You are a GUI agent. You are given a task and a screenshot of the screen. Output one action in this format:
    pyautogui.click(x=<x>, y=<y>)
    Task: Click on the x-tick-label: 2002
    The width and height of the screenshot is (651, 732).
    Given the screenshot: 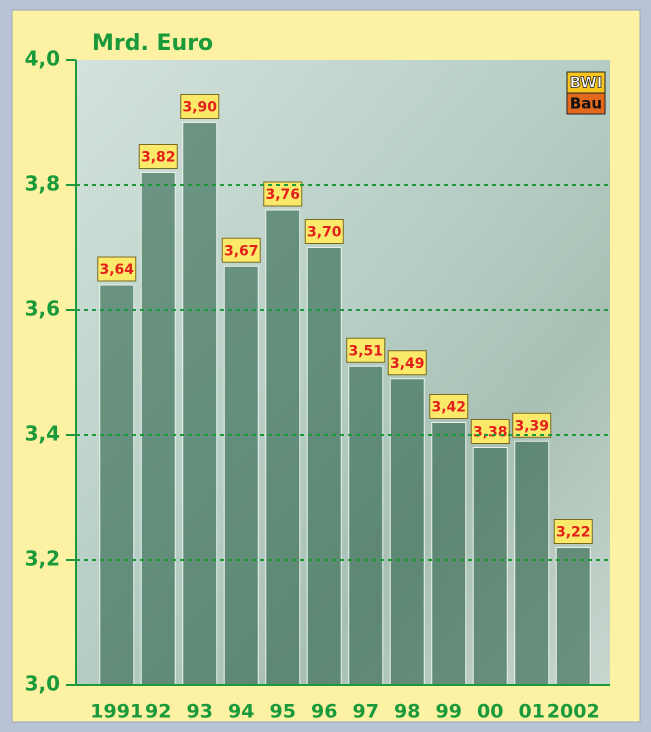 What is the action you would take?
    pyautogui.click(x=573, y=712)
    